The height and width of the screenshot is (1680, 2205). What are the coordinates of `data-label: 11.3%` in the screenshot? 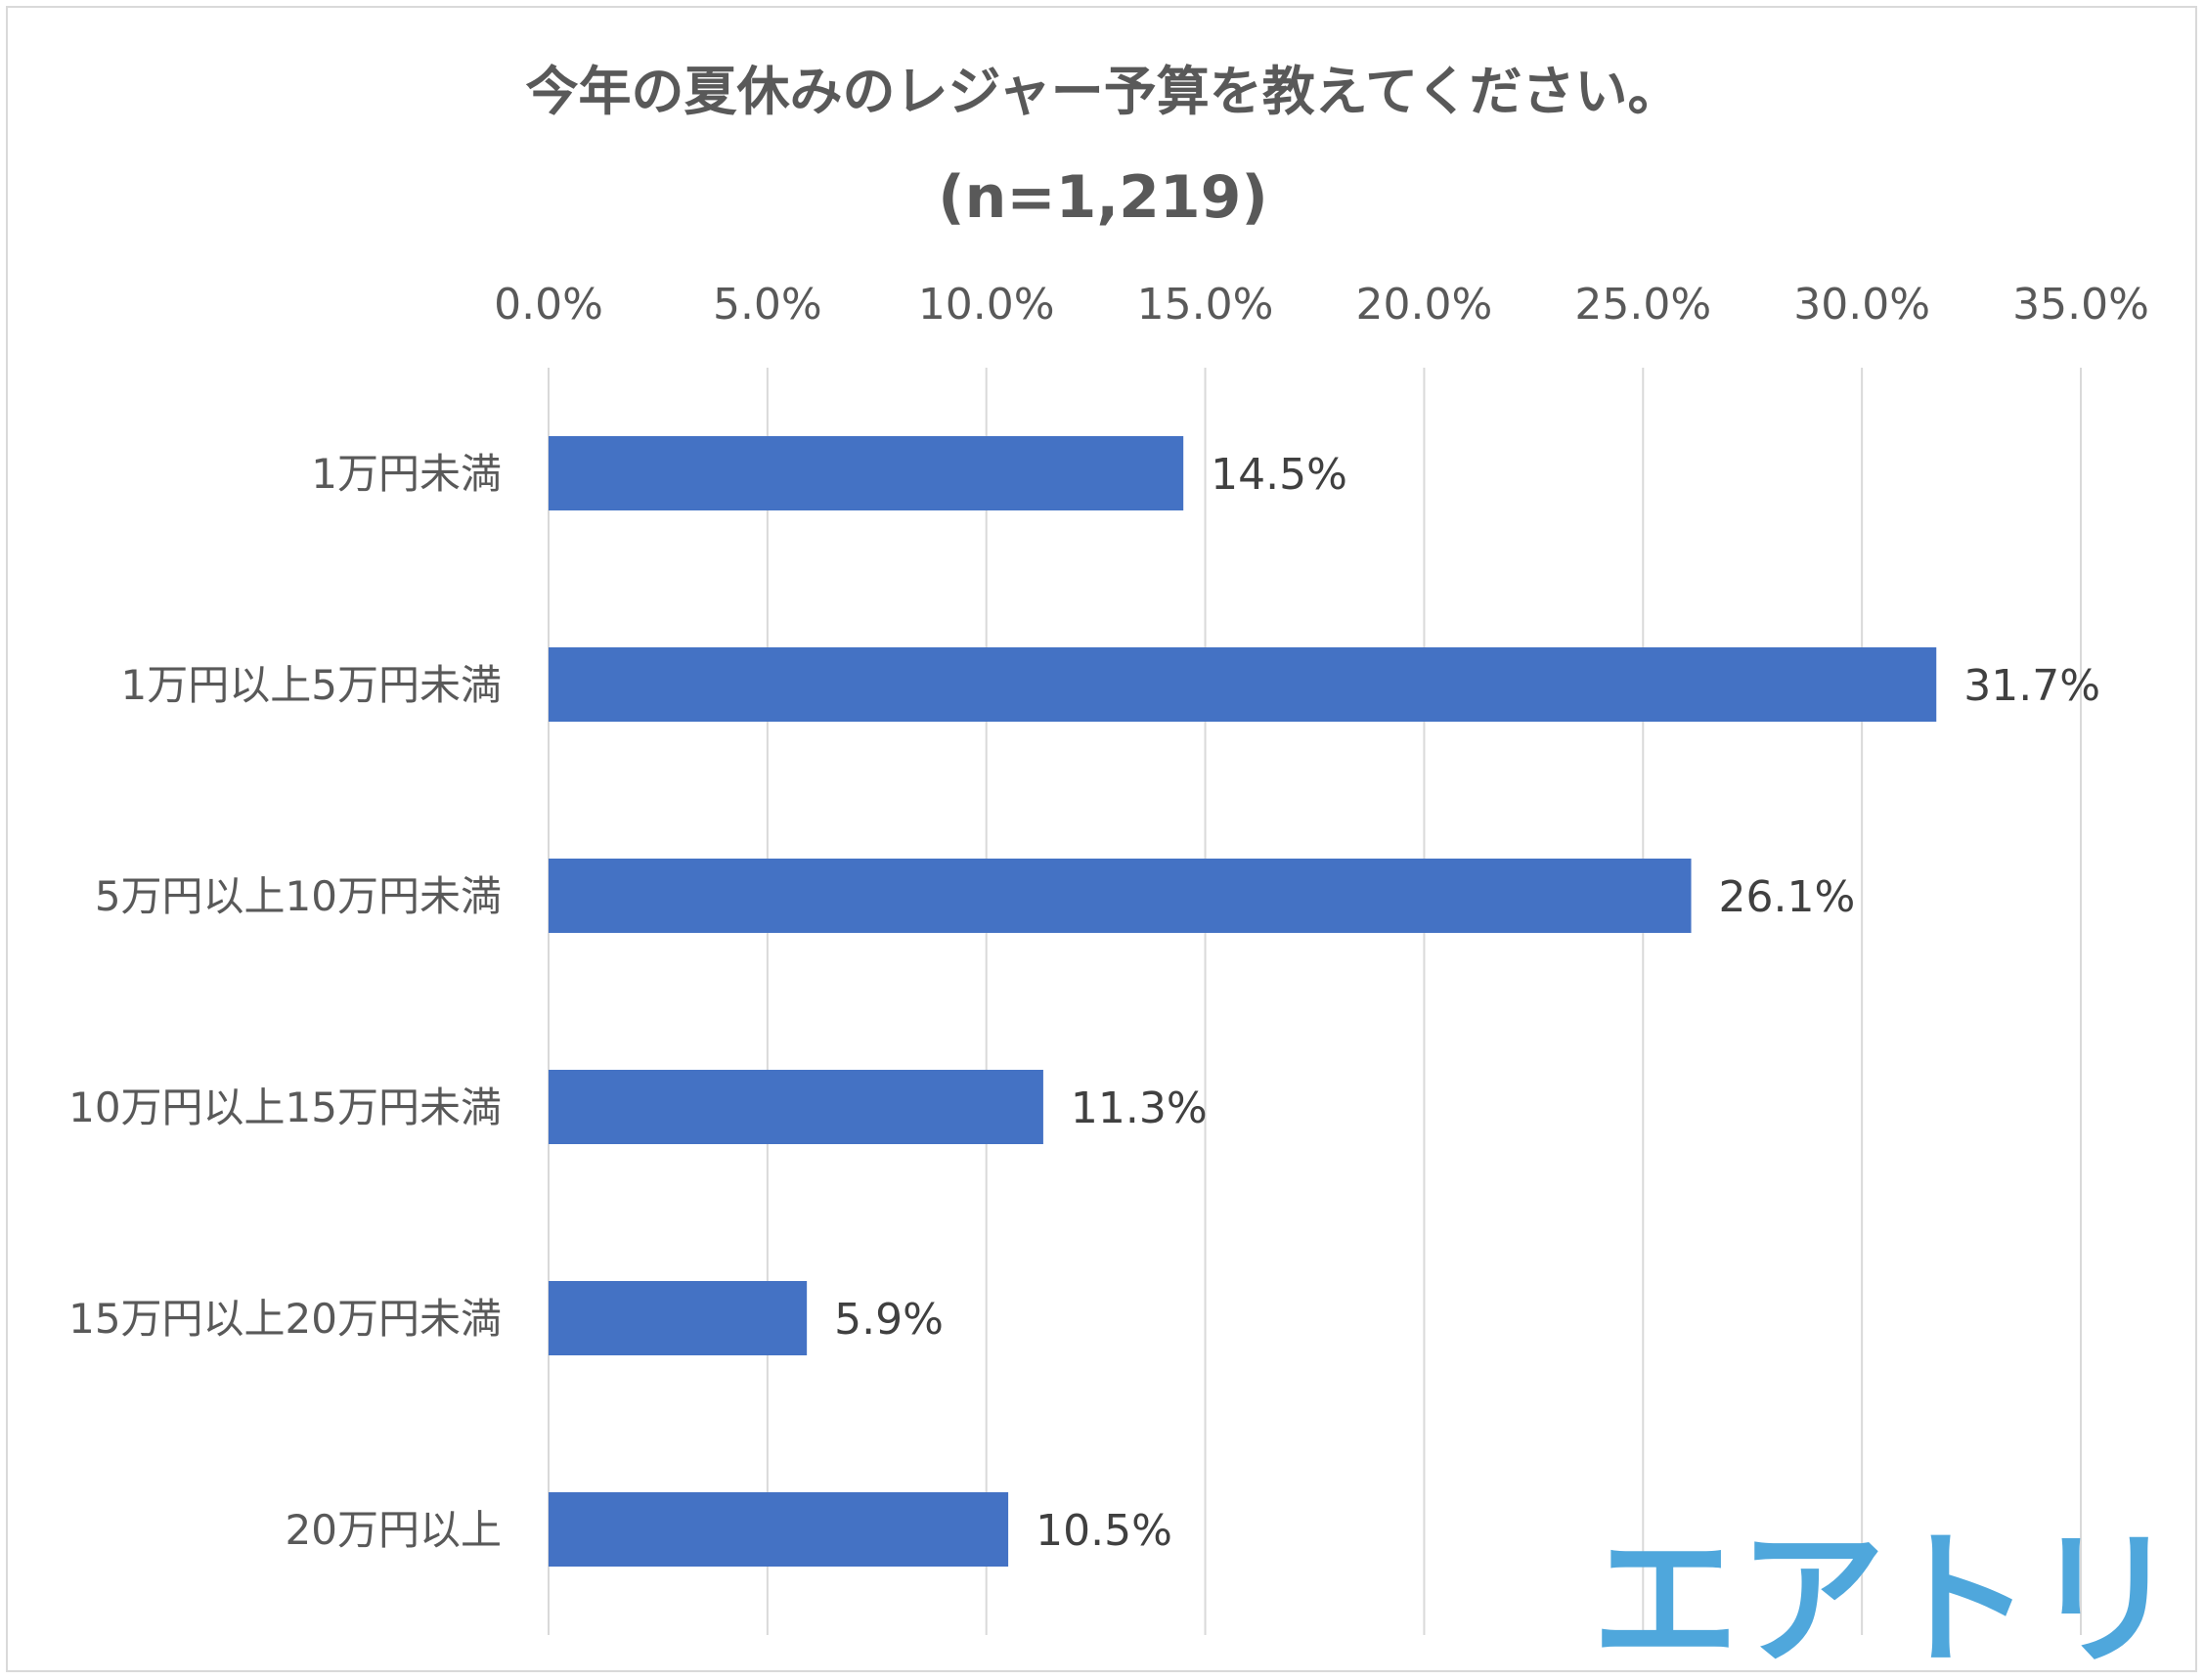 It's located at (1139, 1108).